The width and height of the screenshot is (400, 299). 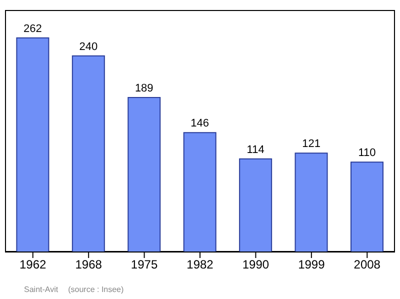 I want to click on data-label: 121, so click(x=311, y=144).